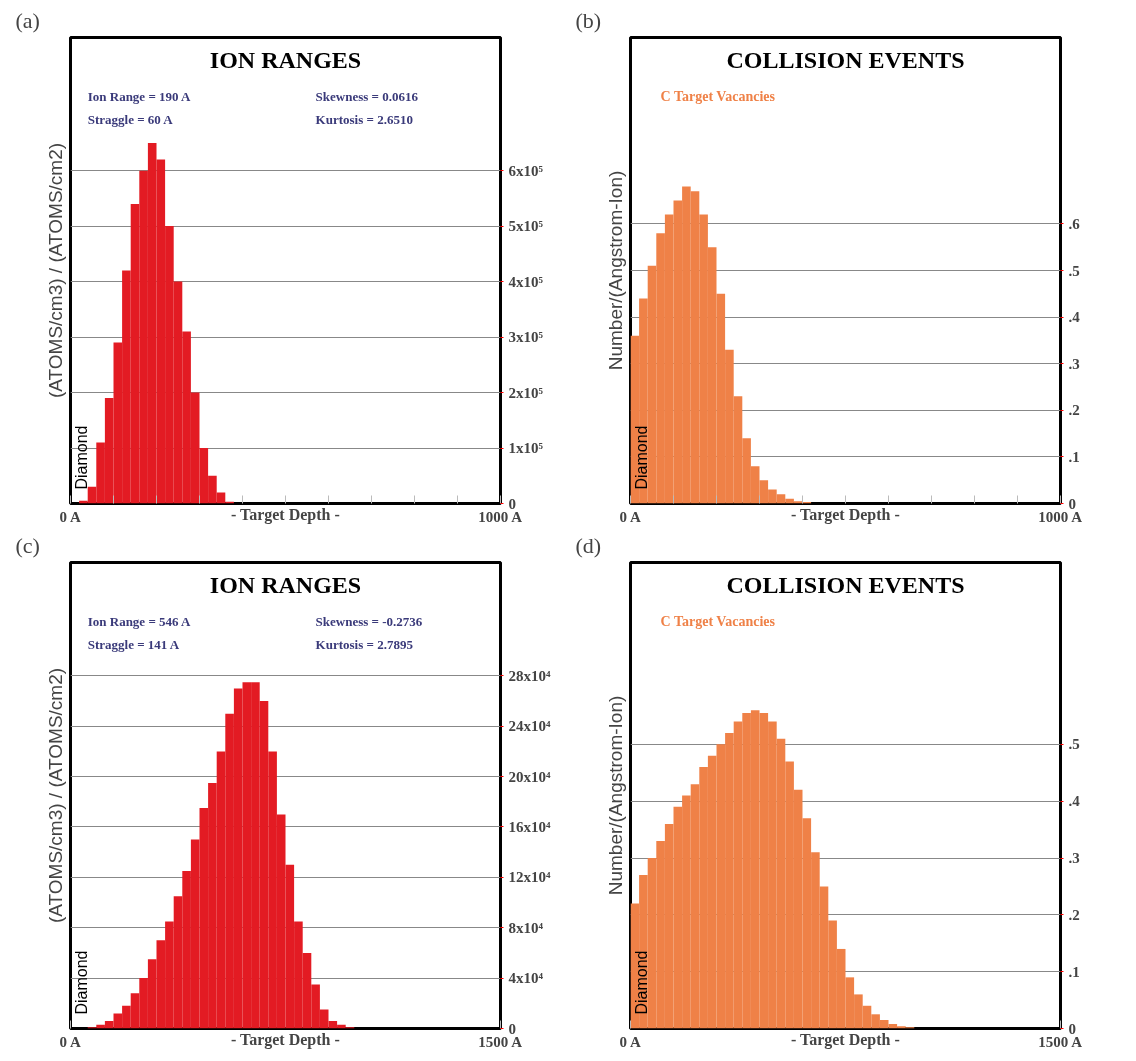 Image resolution: width=1136 pixels, height=1061 pixels. I want to click on y-tick-label: .6, so click(1074, 223).